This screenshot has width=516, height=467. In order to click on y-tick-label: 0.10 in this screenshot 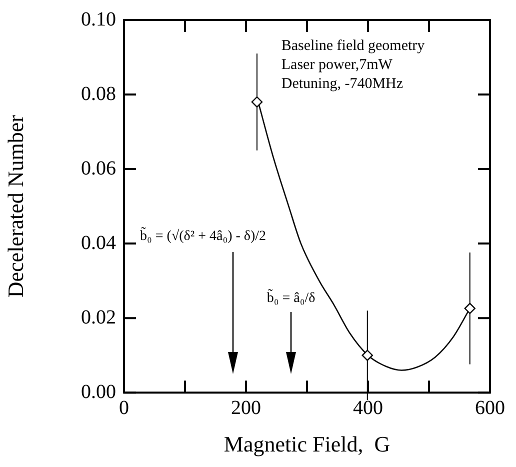, I will do `click(98, 19)`.